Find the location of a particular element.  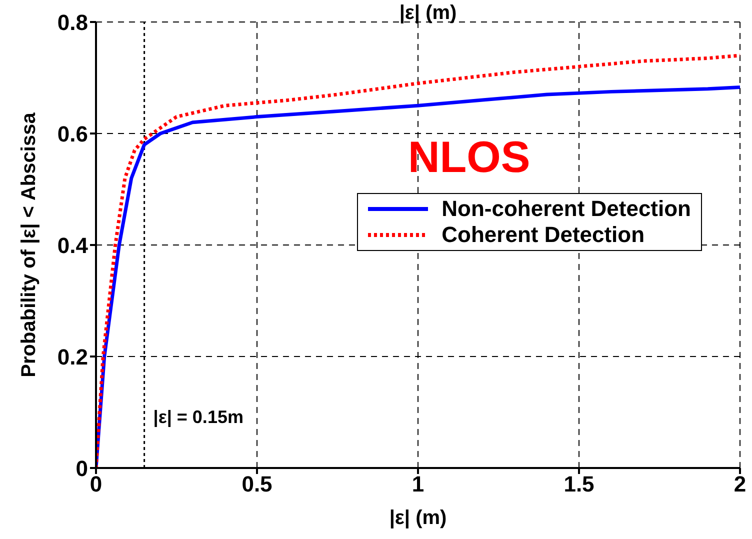

y-tick-label: 0 is located at coordinates (82, 468).